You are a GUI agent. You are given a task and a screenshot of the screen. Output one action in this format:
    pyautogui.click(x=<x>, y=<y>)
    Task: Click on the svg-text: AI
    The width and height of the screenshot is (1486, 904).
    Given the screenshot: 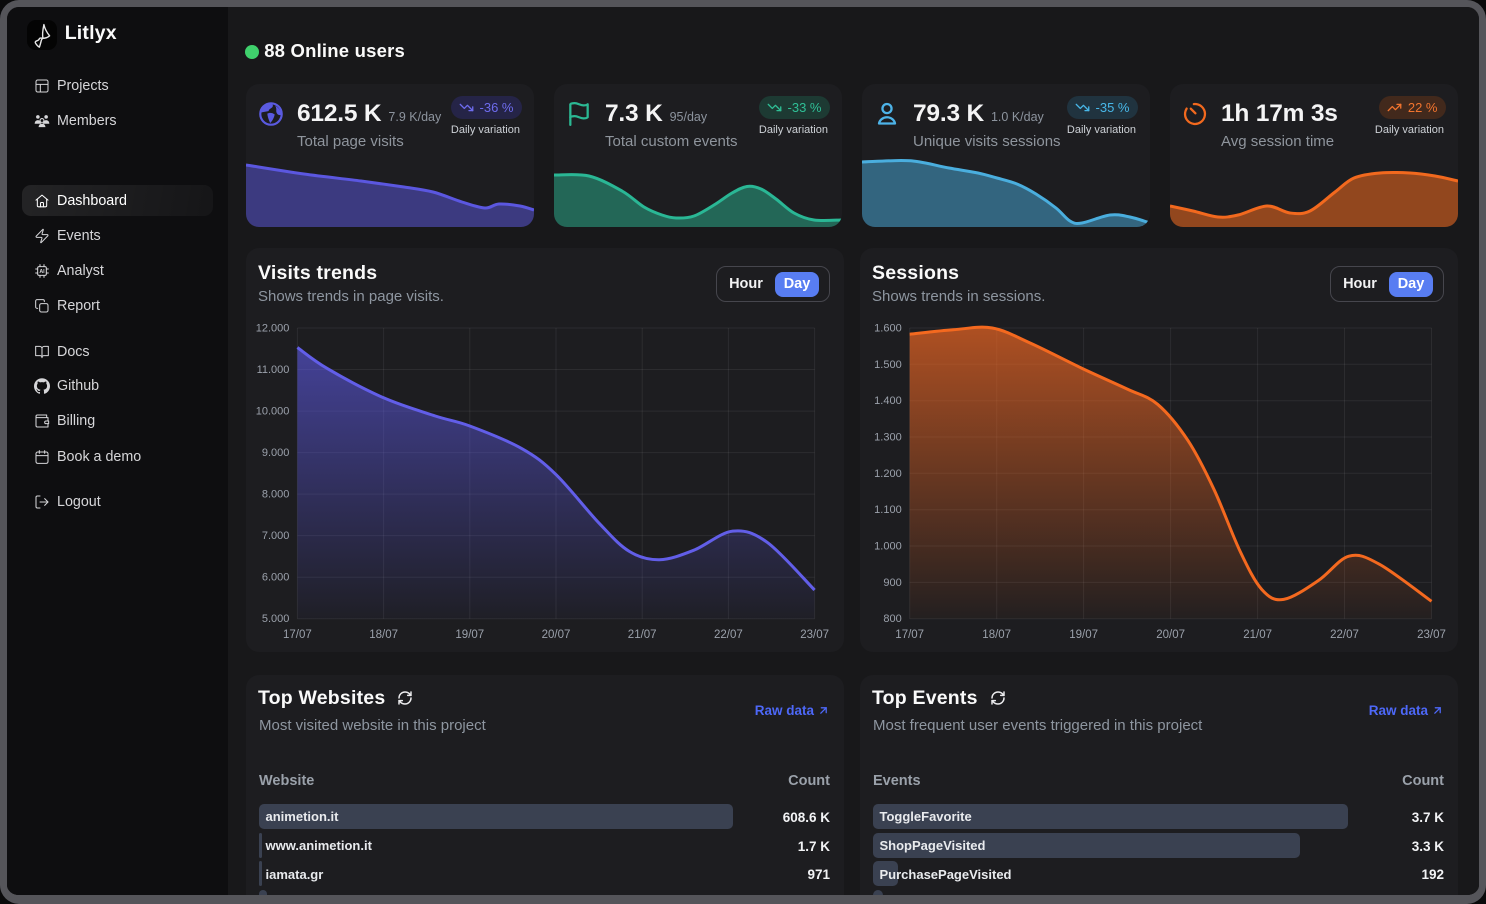 What is the action you would take?
    pyautogui.click(x=42, y=272)
    